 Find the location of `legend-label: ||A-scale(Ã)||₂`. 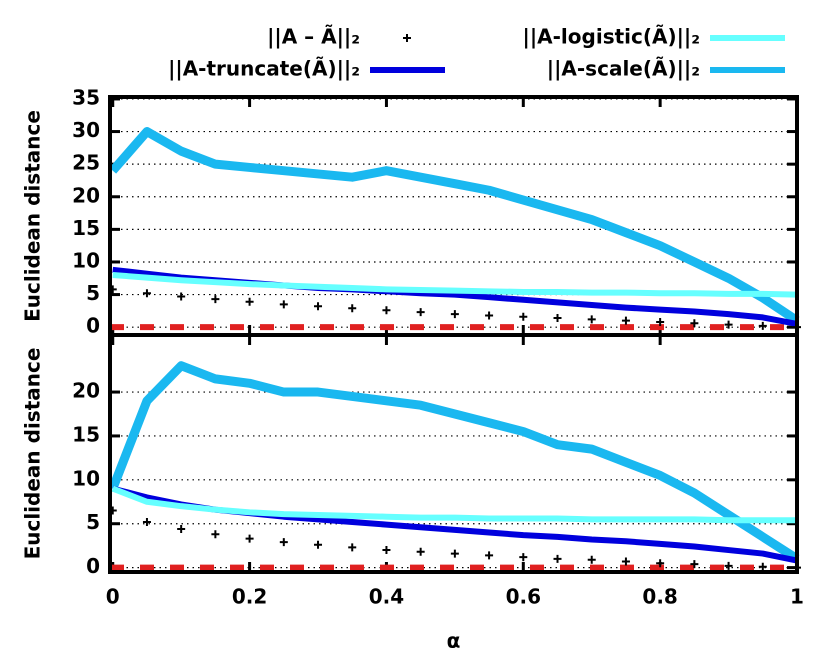

legend-label: ||A-scale(Ã)||₂ is located at coordinates (623, 69).